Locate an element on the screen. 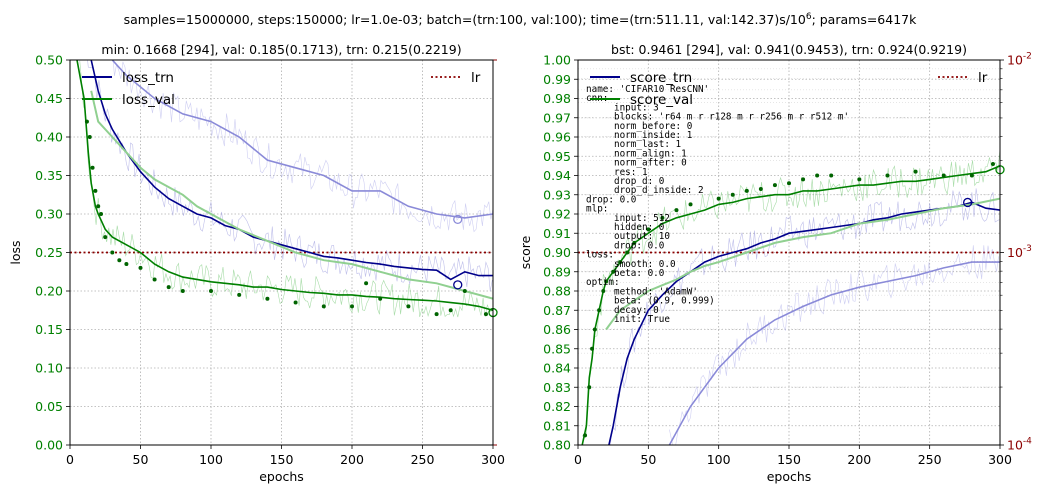 Image resolution: width=1053 pixels, height=498 pixels. legend-label-score_trn: score_trn is located at coordinates (661, 78).